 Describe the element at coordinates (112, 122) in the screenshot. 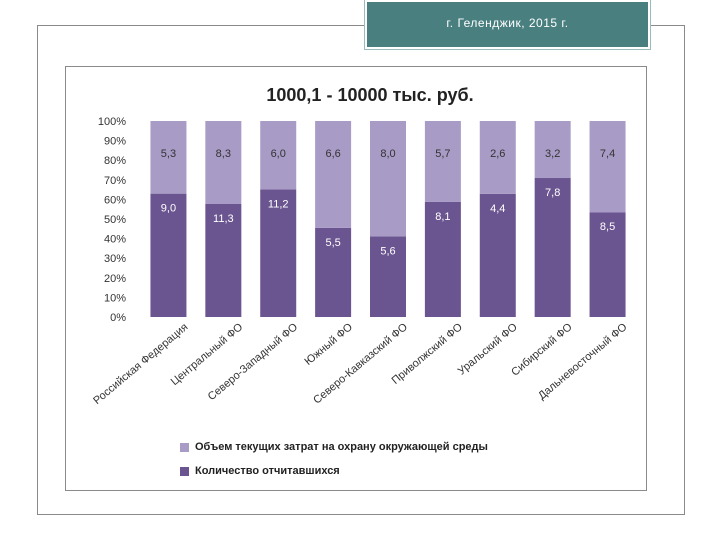

I see `y-tick-label: 100%` at that location.